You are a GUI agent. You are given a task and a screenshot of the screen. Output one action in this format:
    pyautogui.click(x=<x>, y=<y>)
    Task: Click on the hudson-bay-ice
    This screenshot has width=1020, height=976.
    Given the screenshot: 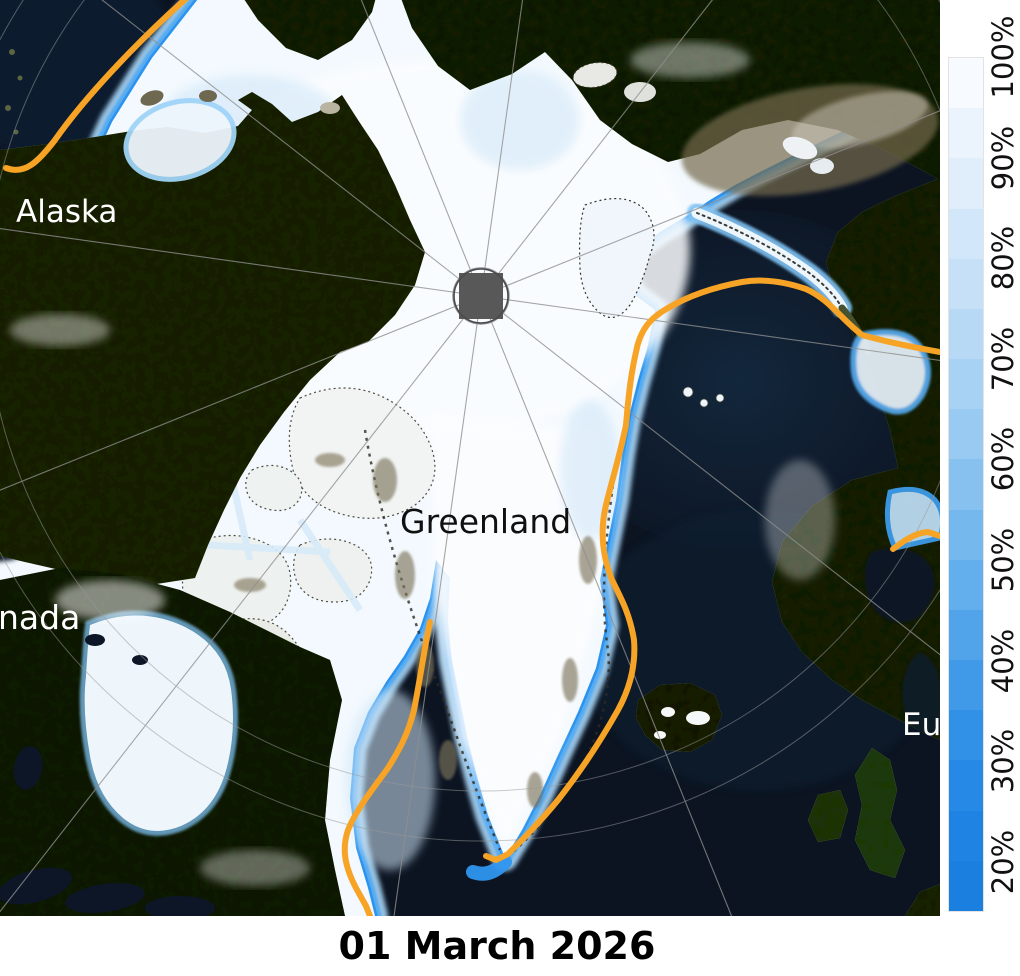 What is the action you would take?
    pyautogui.click(x=158, y=723)
    